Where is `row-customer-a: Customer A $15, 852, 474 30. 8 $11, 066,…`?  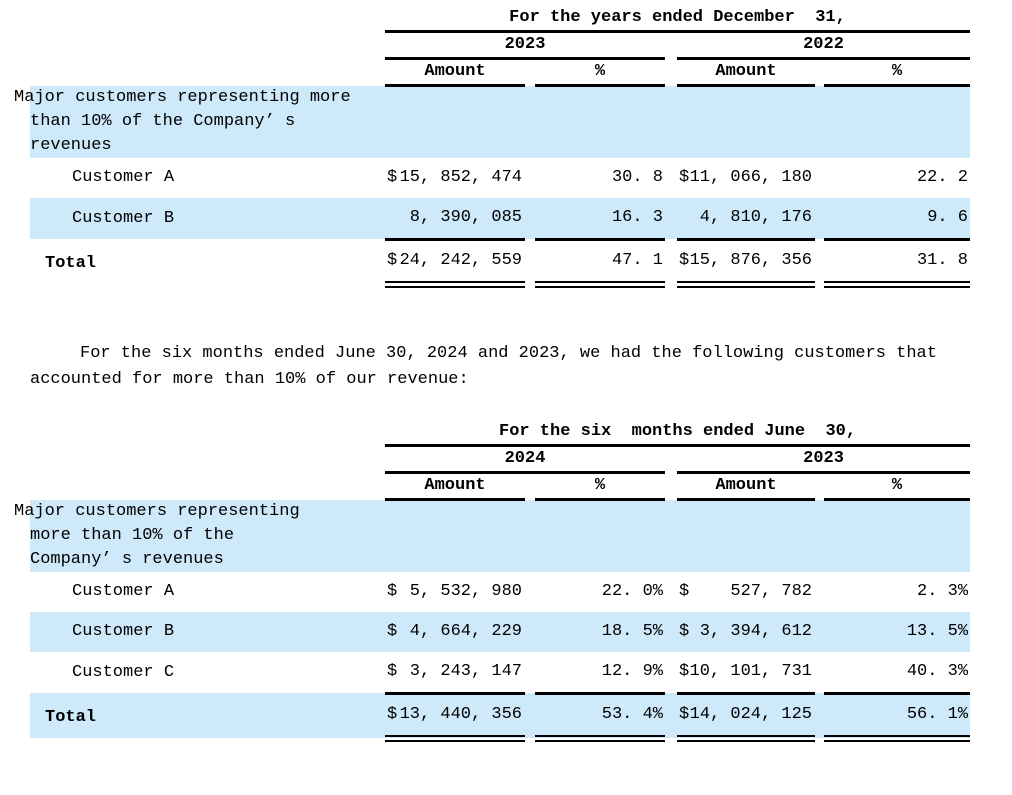 row-customer-a: Customer A $15, 852, 474 30. 8 $11, 066,… is located at coordinates (500, 178).